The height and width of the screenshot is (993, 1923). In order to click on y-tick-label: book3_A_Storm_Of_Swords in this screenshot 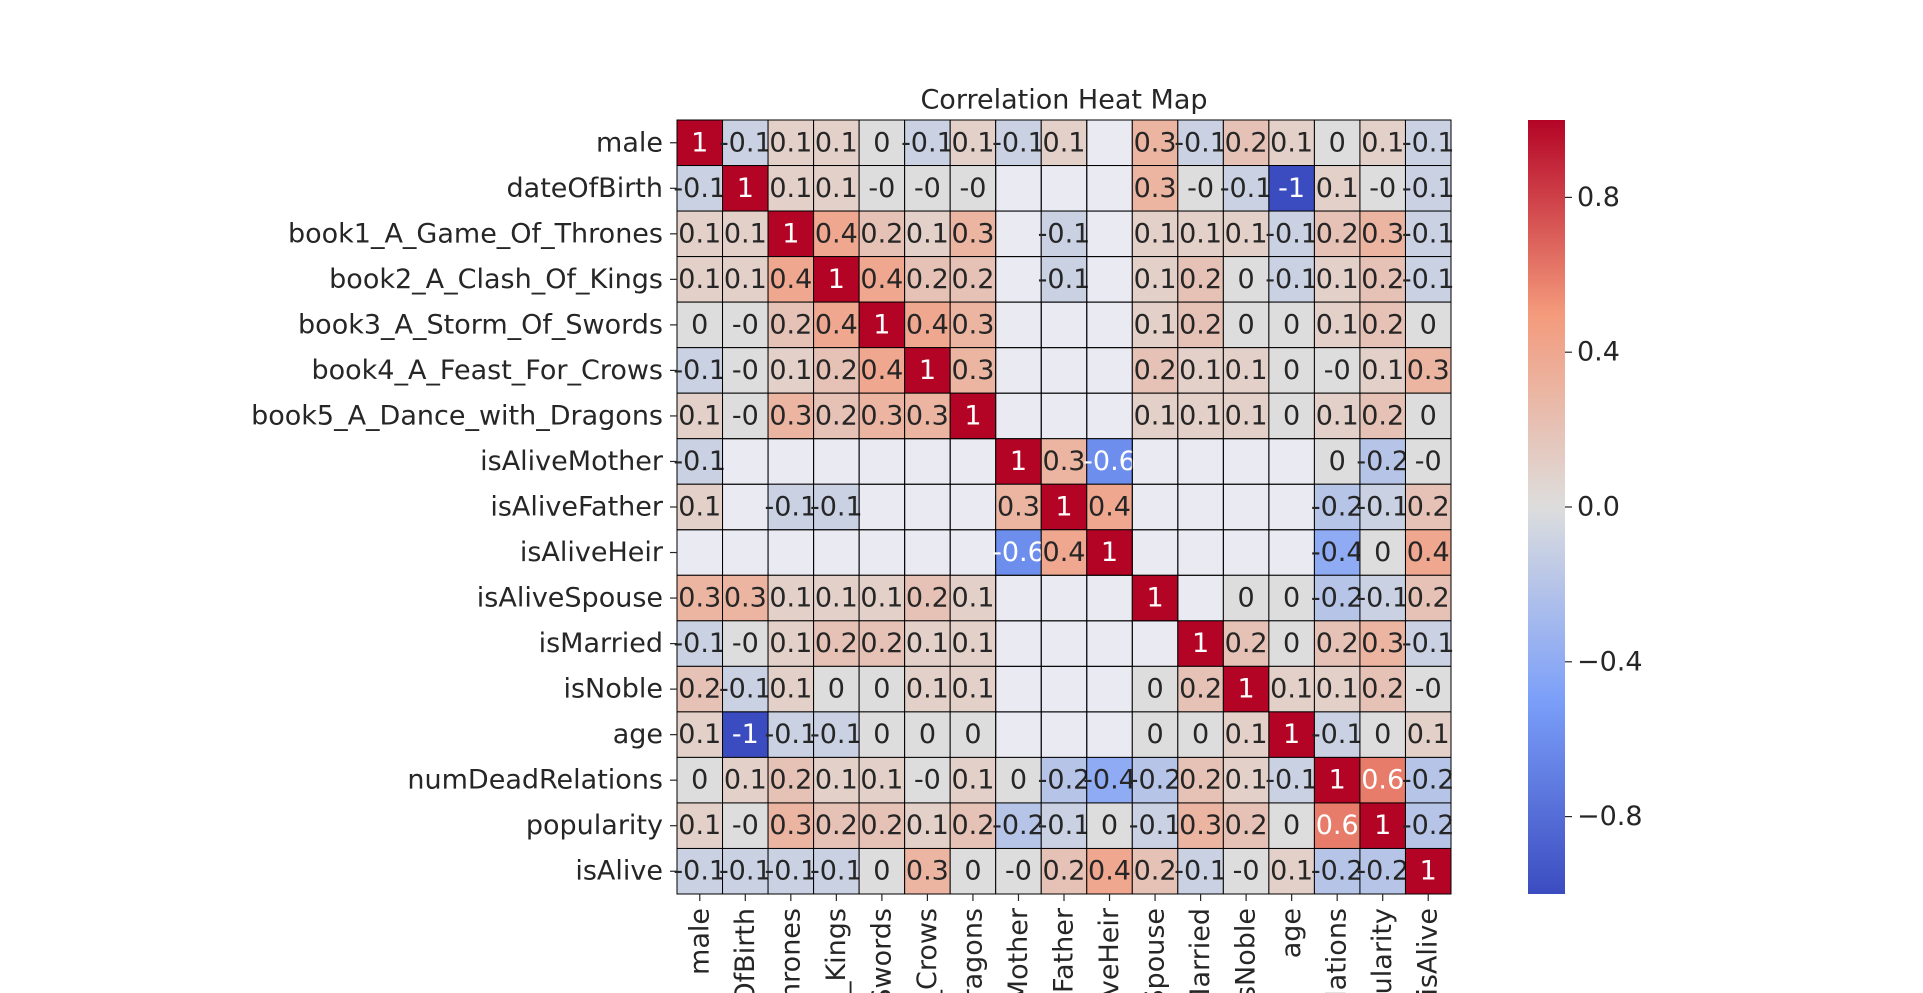, I will do `click(480, 324)`.